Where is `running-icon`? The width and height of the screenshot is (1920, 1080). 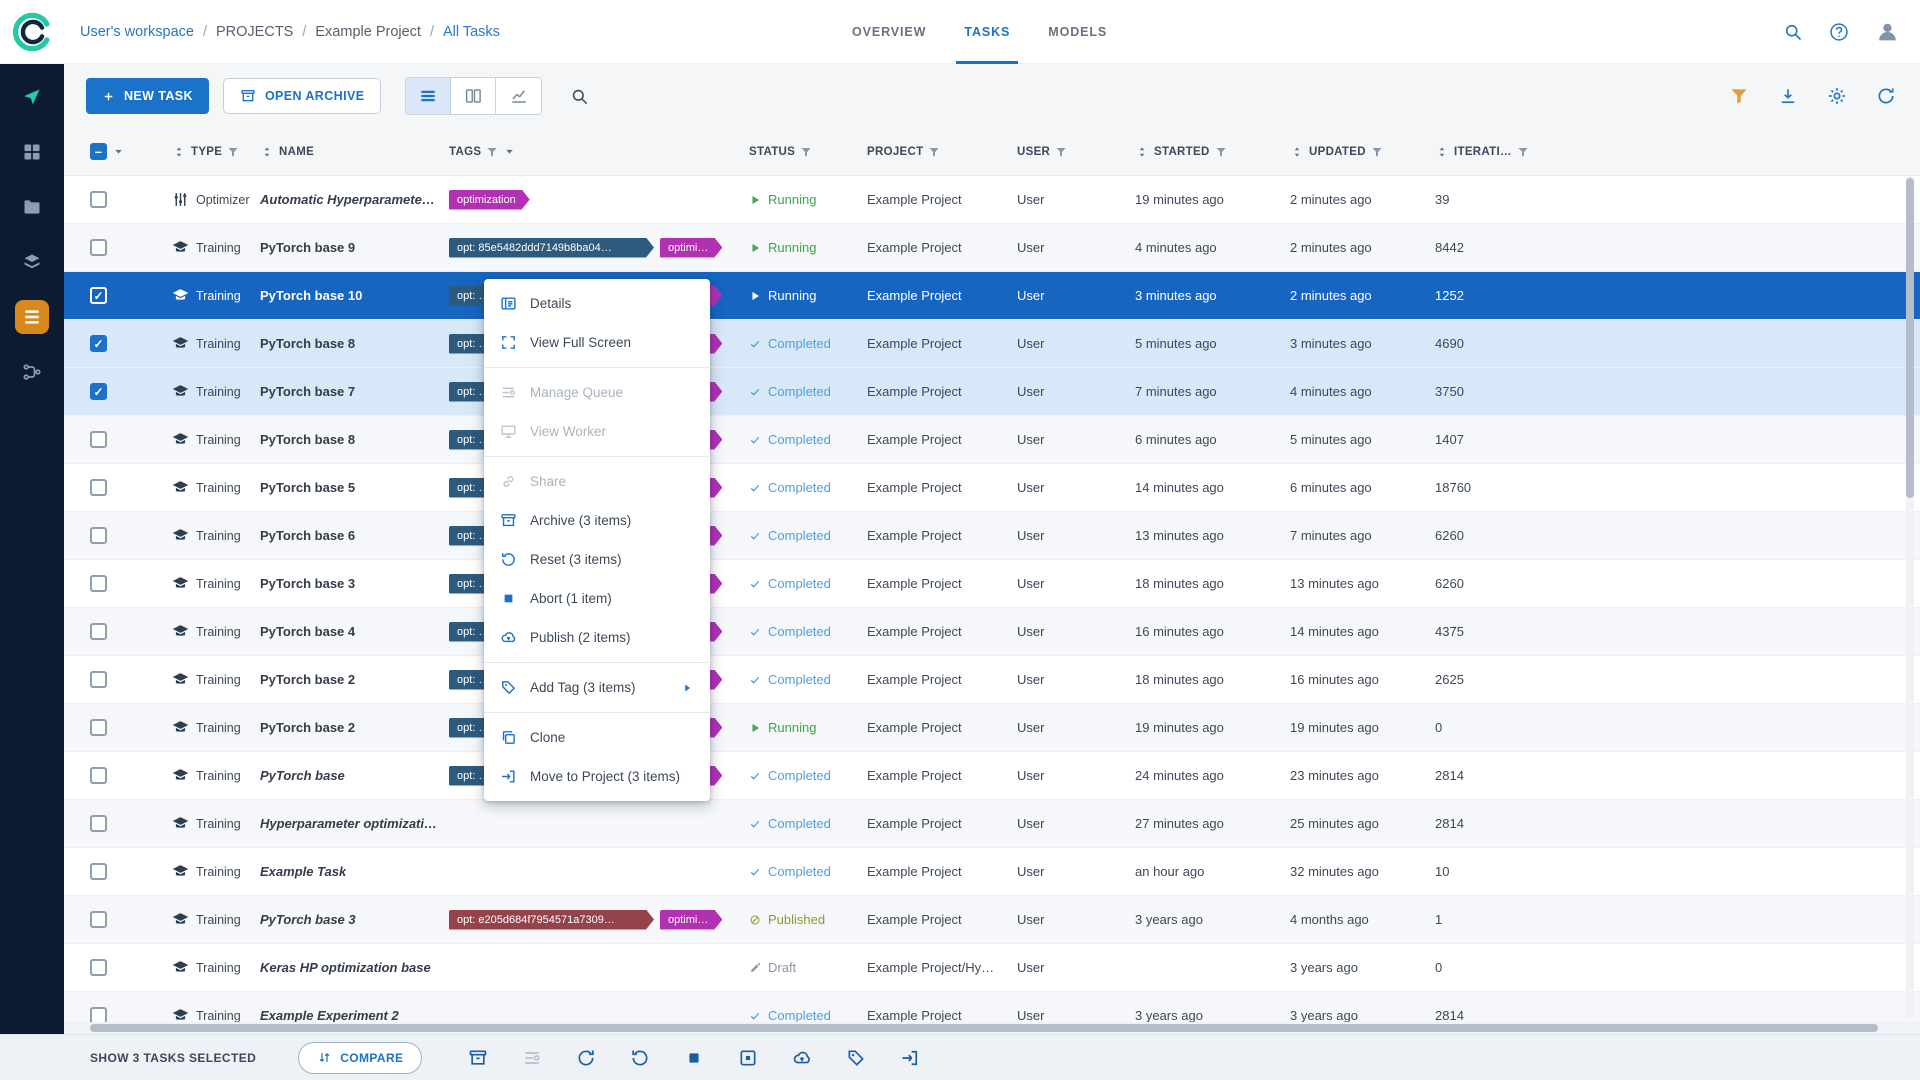
running-icon is located at coordinates (755, 248).